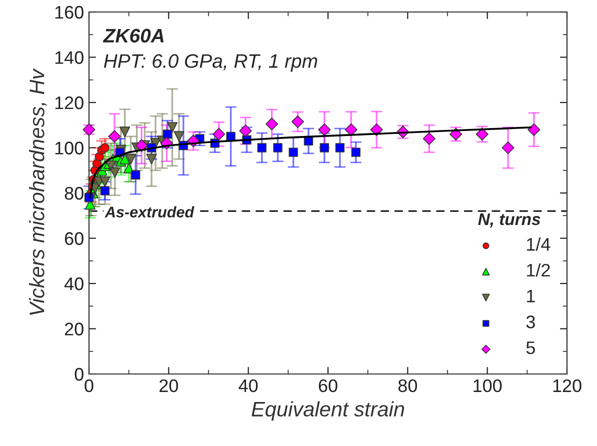  I want to click on legend-label: 5, so click(530, 348).